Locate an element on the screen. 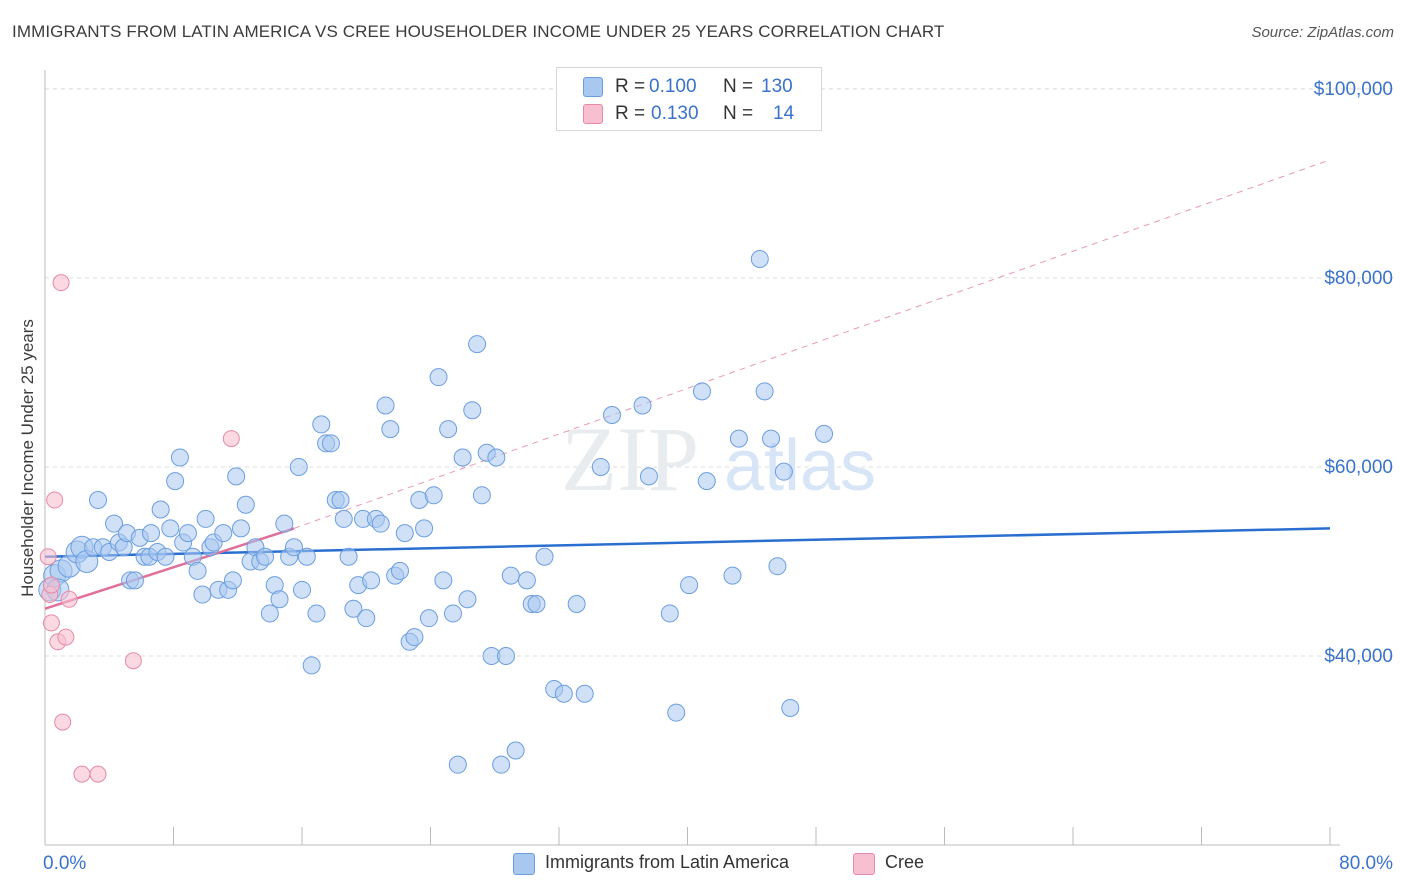 Image resolution: width=1406 pixels, height=892 pixels. legend-r-value: 0.130 is located at coordinates (675, 113).